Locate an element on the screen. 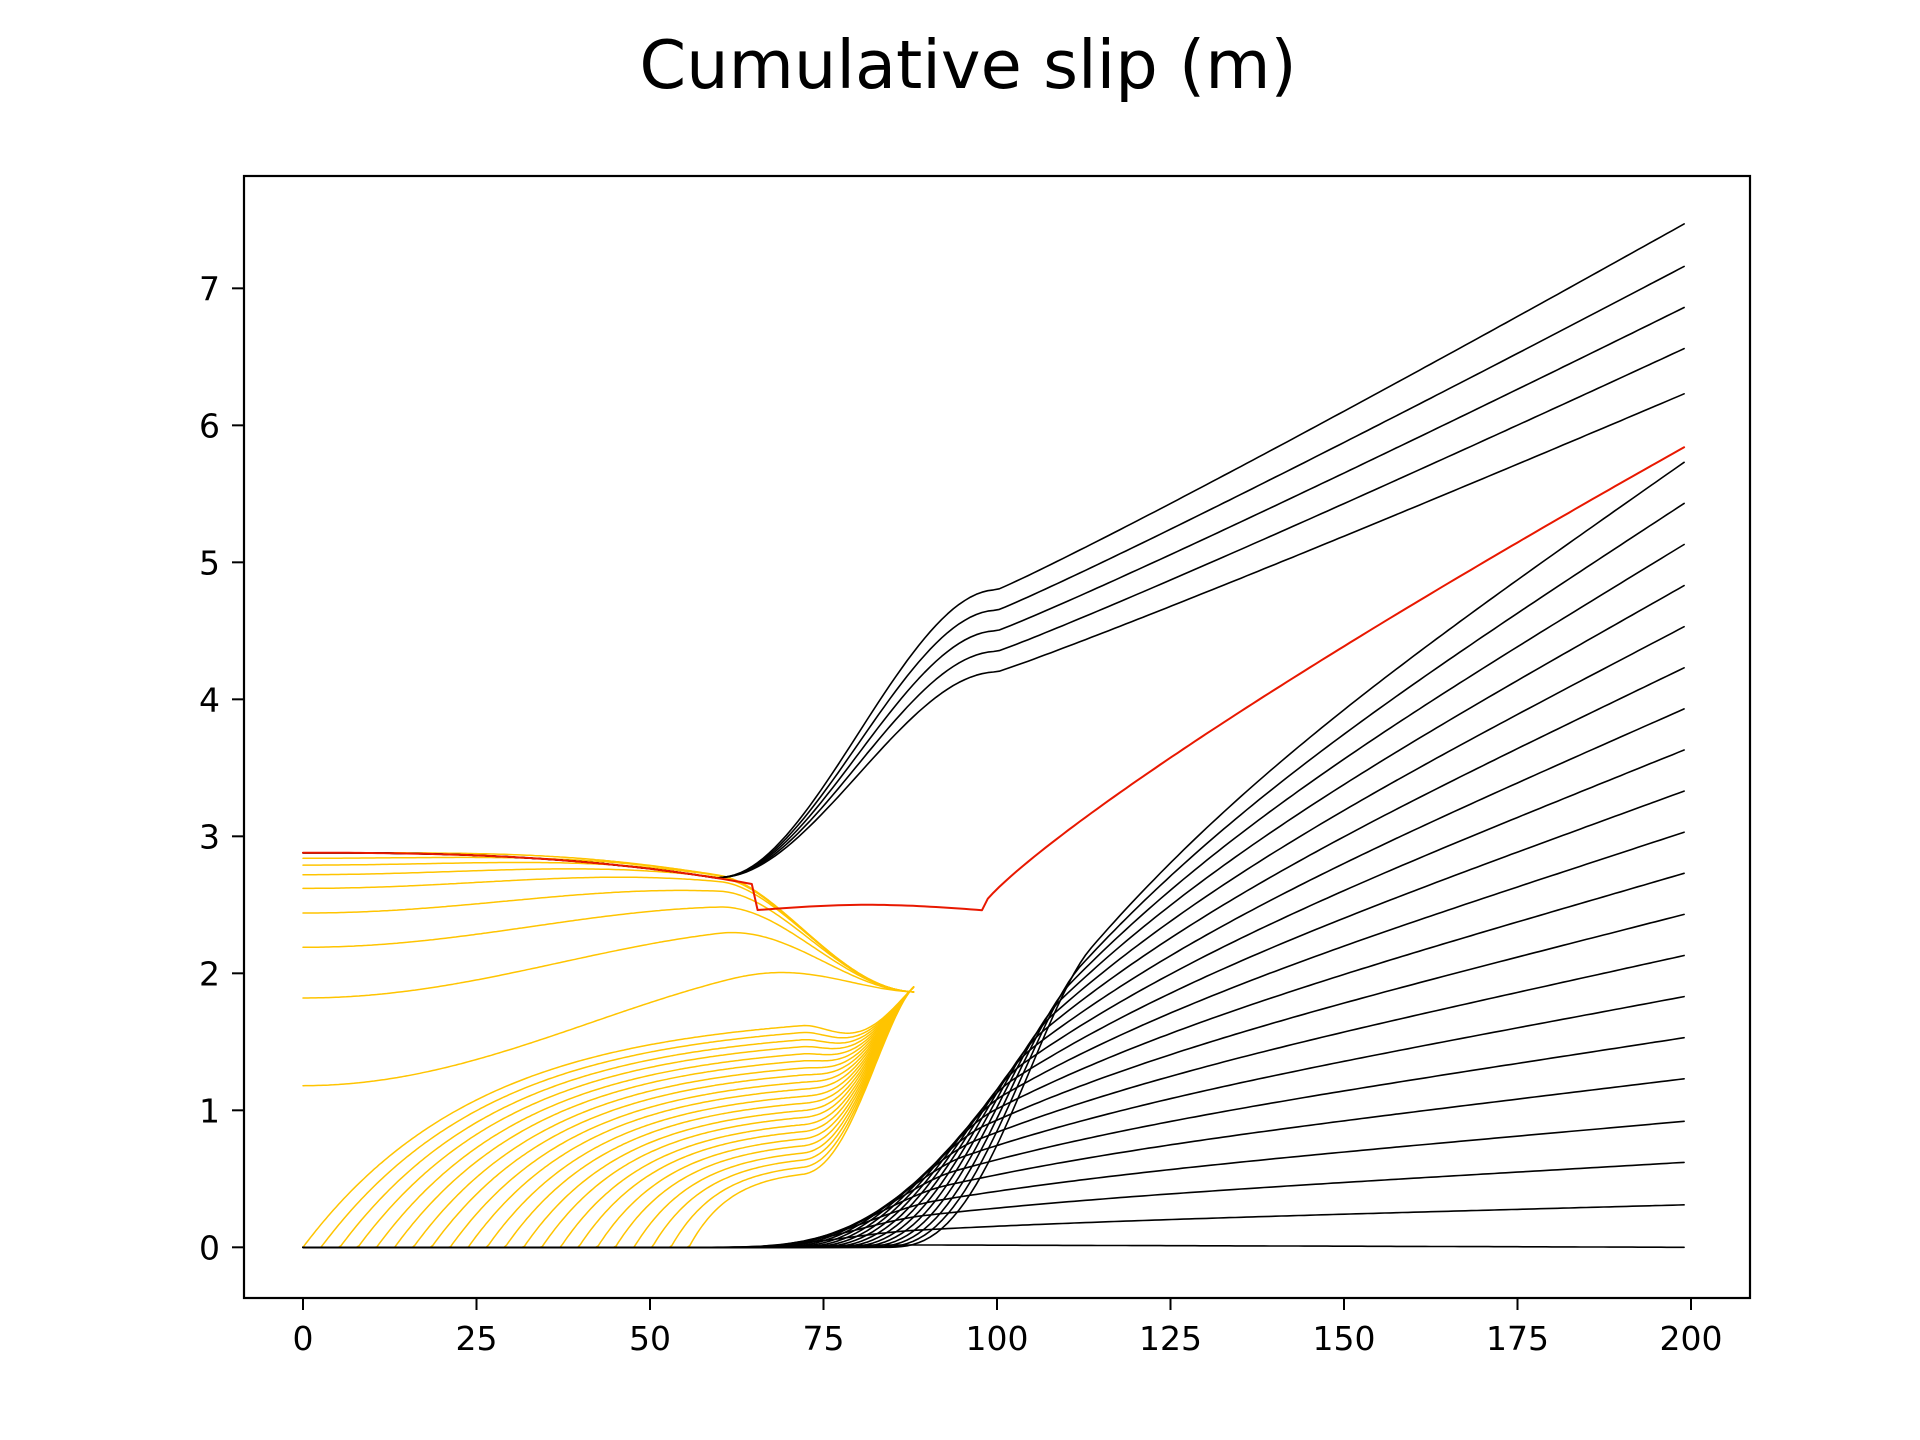 The height and width of the screenshot is (1440, 1920). x-tick-label: 150 is located at coordinates (1344, 1338).